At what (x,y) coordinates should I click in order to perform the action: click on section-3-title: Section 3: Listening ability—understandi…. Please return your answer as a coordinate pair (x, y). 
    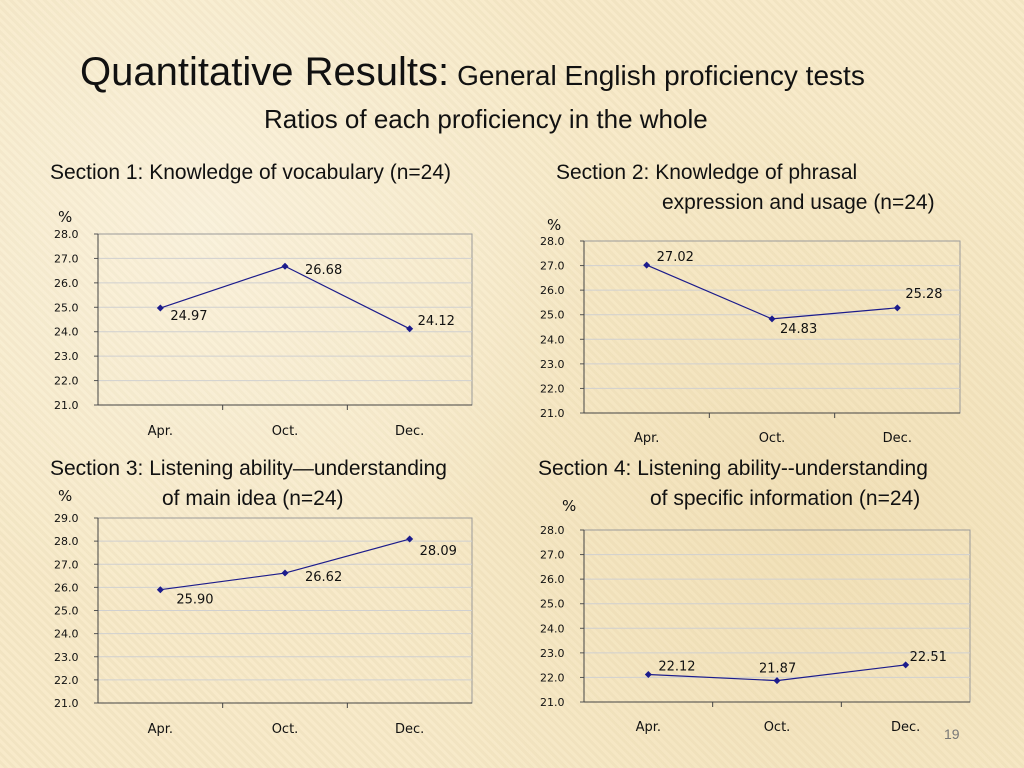
    Looking at the image, I should click on (248, 484).